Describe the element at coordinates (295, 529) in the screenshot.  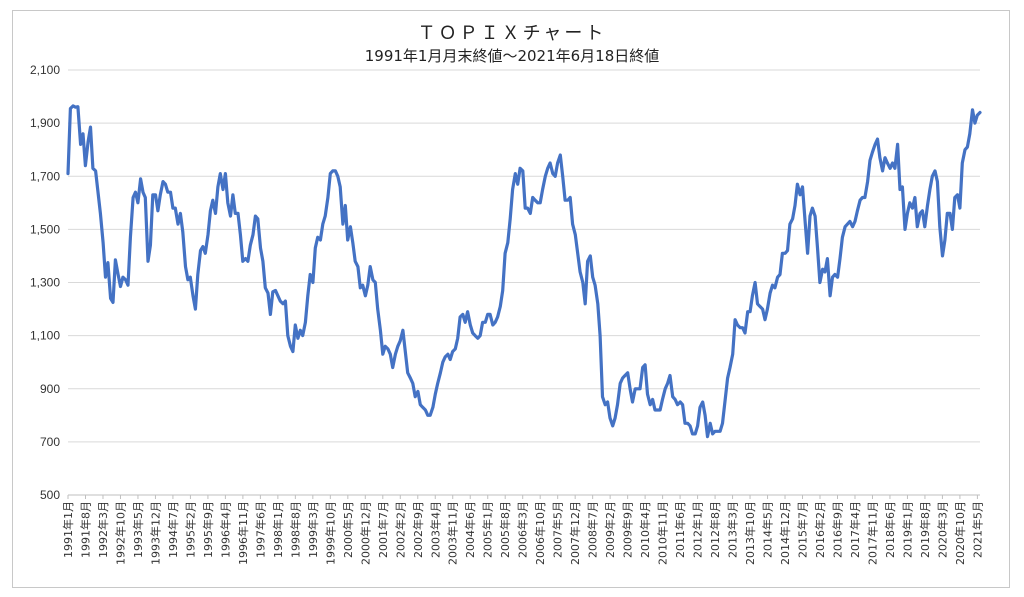
I see `x-tick-label: 1998年8月` at that location.